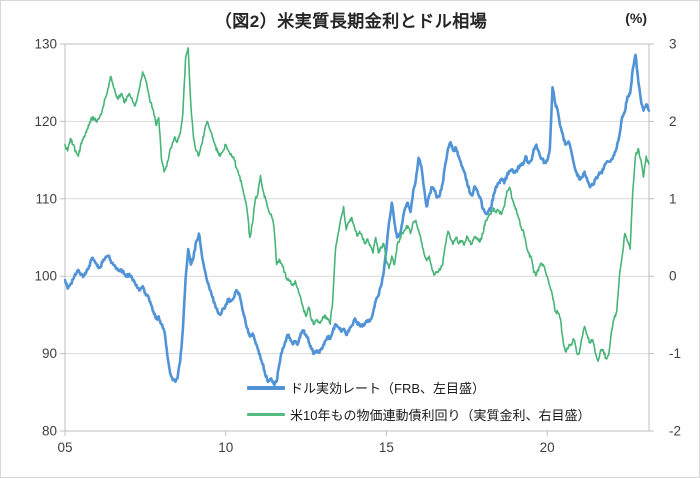 This screenshot has width=700, height=478. I want to click on right-axis-tick-label: 0, so click(673, 276).